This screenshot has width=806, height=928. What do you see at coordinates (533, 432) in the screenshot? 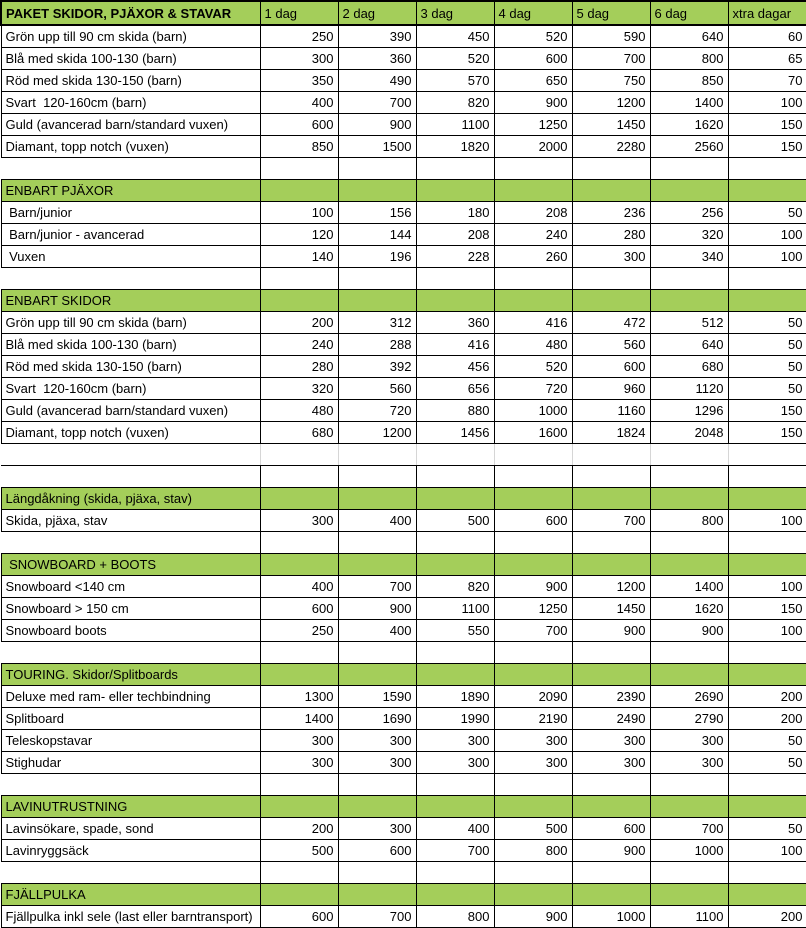
I see `price-cell: 1600` at bounding box center [533, 432].